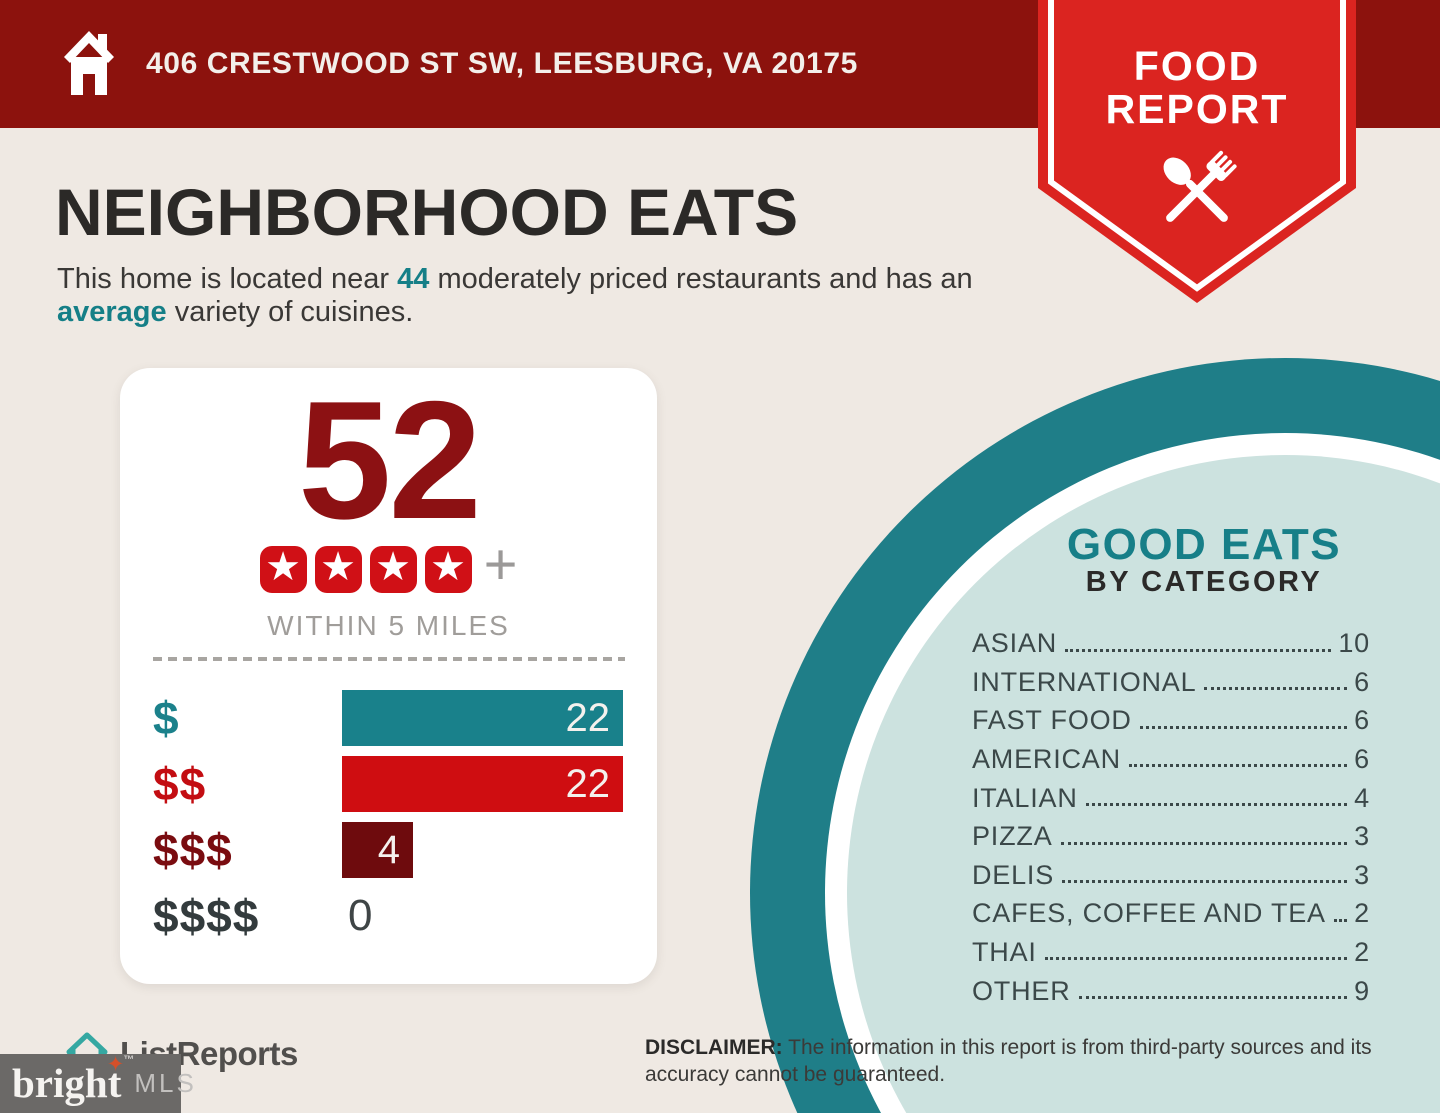 The image size is (1440, 1113). I want to click on star-rating-row: ★ ★ ★ ★ +, so click(388, 565).